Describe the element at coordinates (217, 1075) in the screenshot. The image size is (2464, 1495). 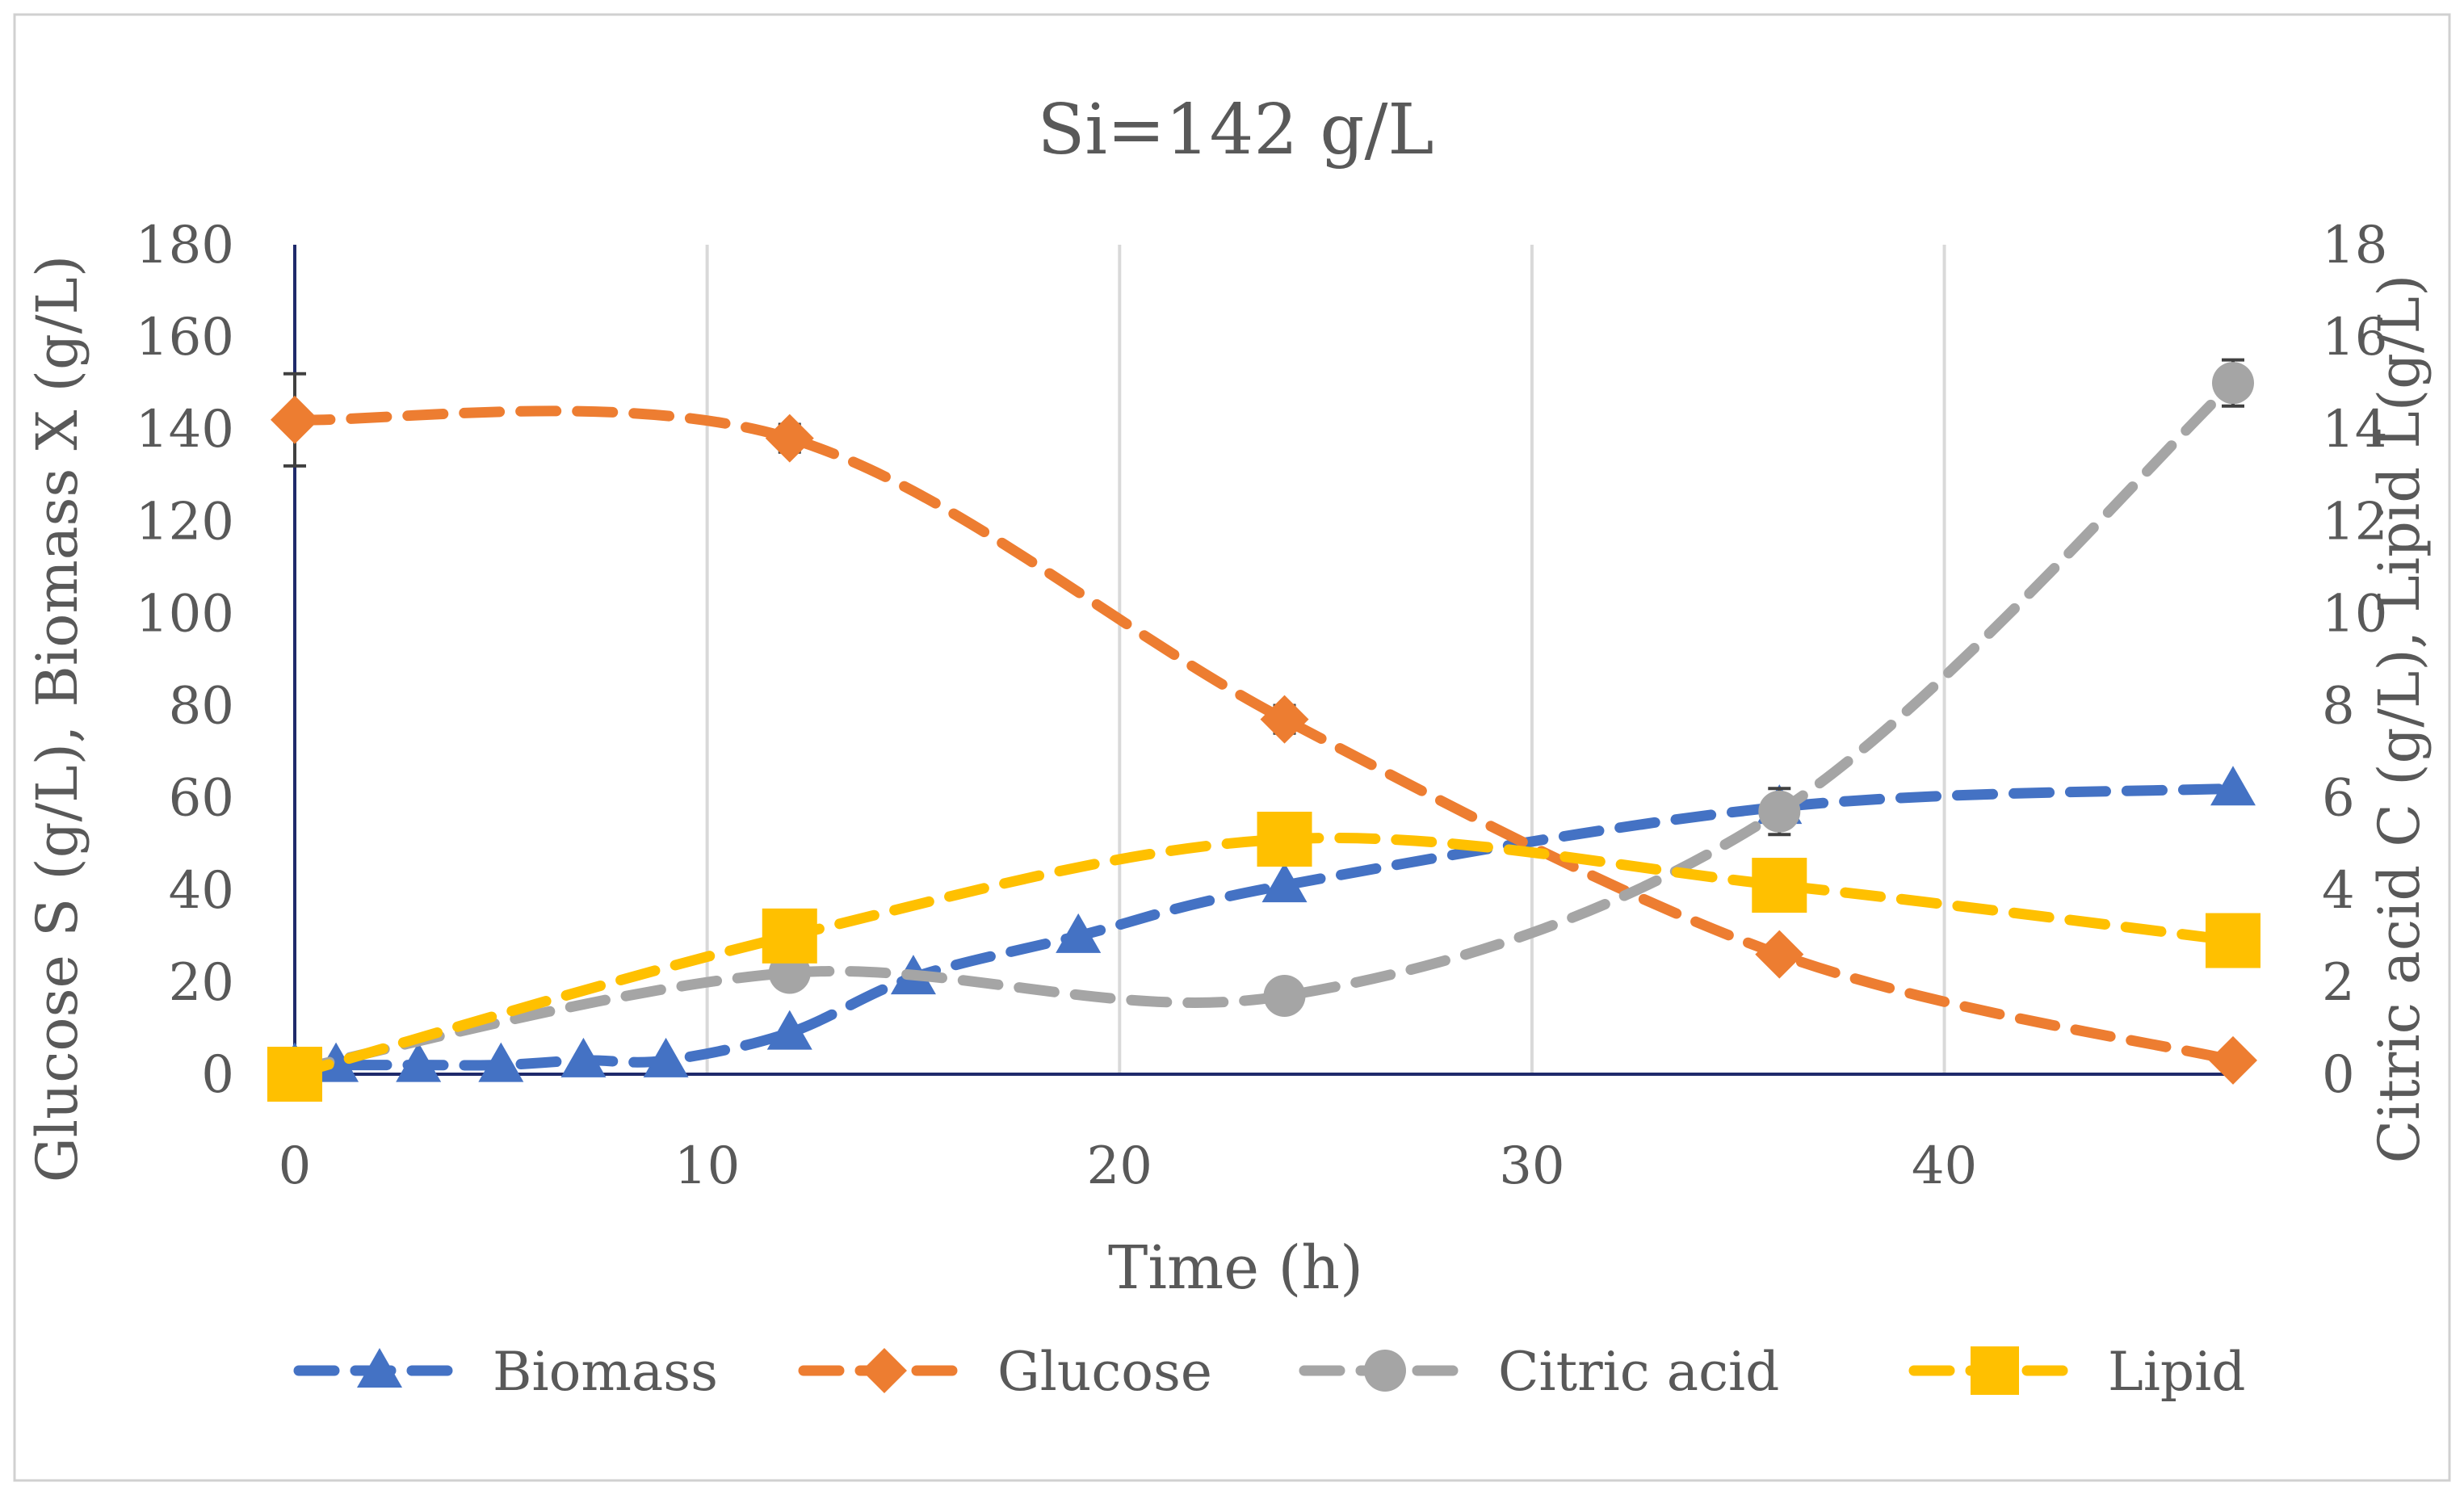
I see `y-left-tick-label: 0` at that location.